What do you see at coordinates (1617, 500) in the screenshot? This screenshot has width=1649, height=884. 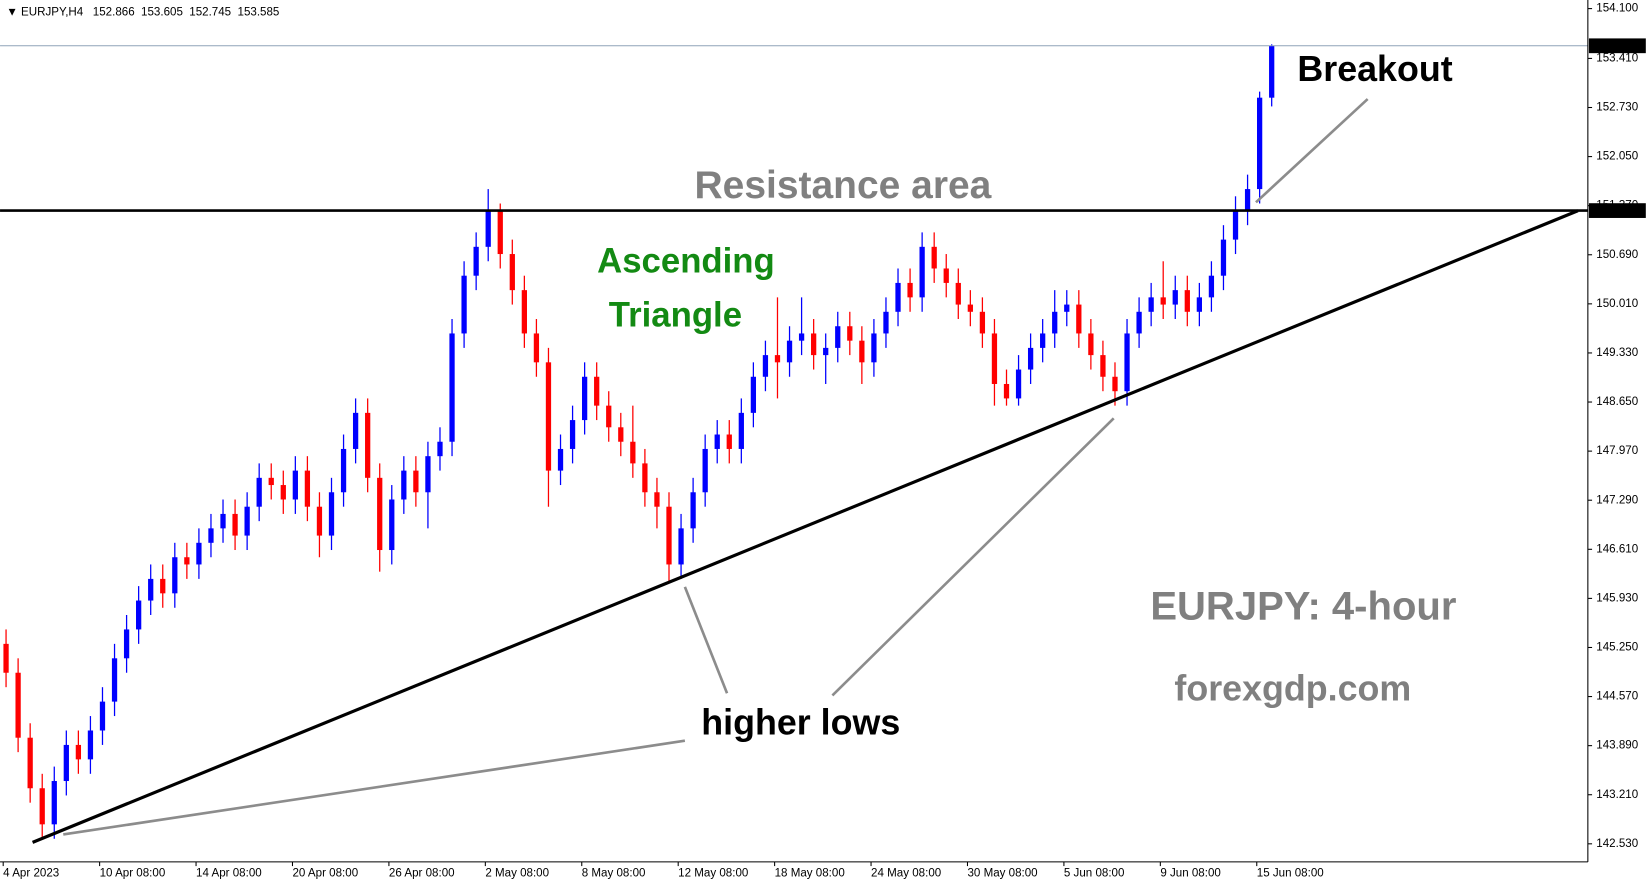 I see `y-tick-label: 147.290` at bounding box center [1617, 500].